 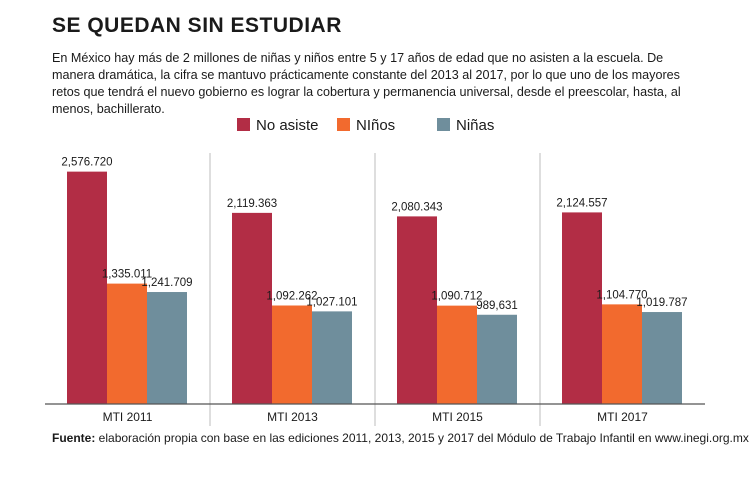 I want to click on legend-label-ninas: Niñas, so click(x=475, y=125).